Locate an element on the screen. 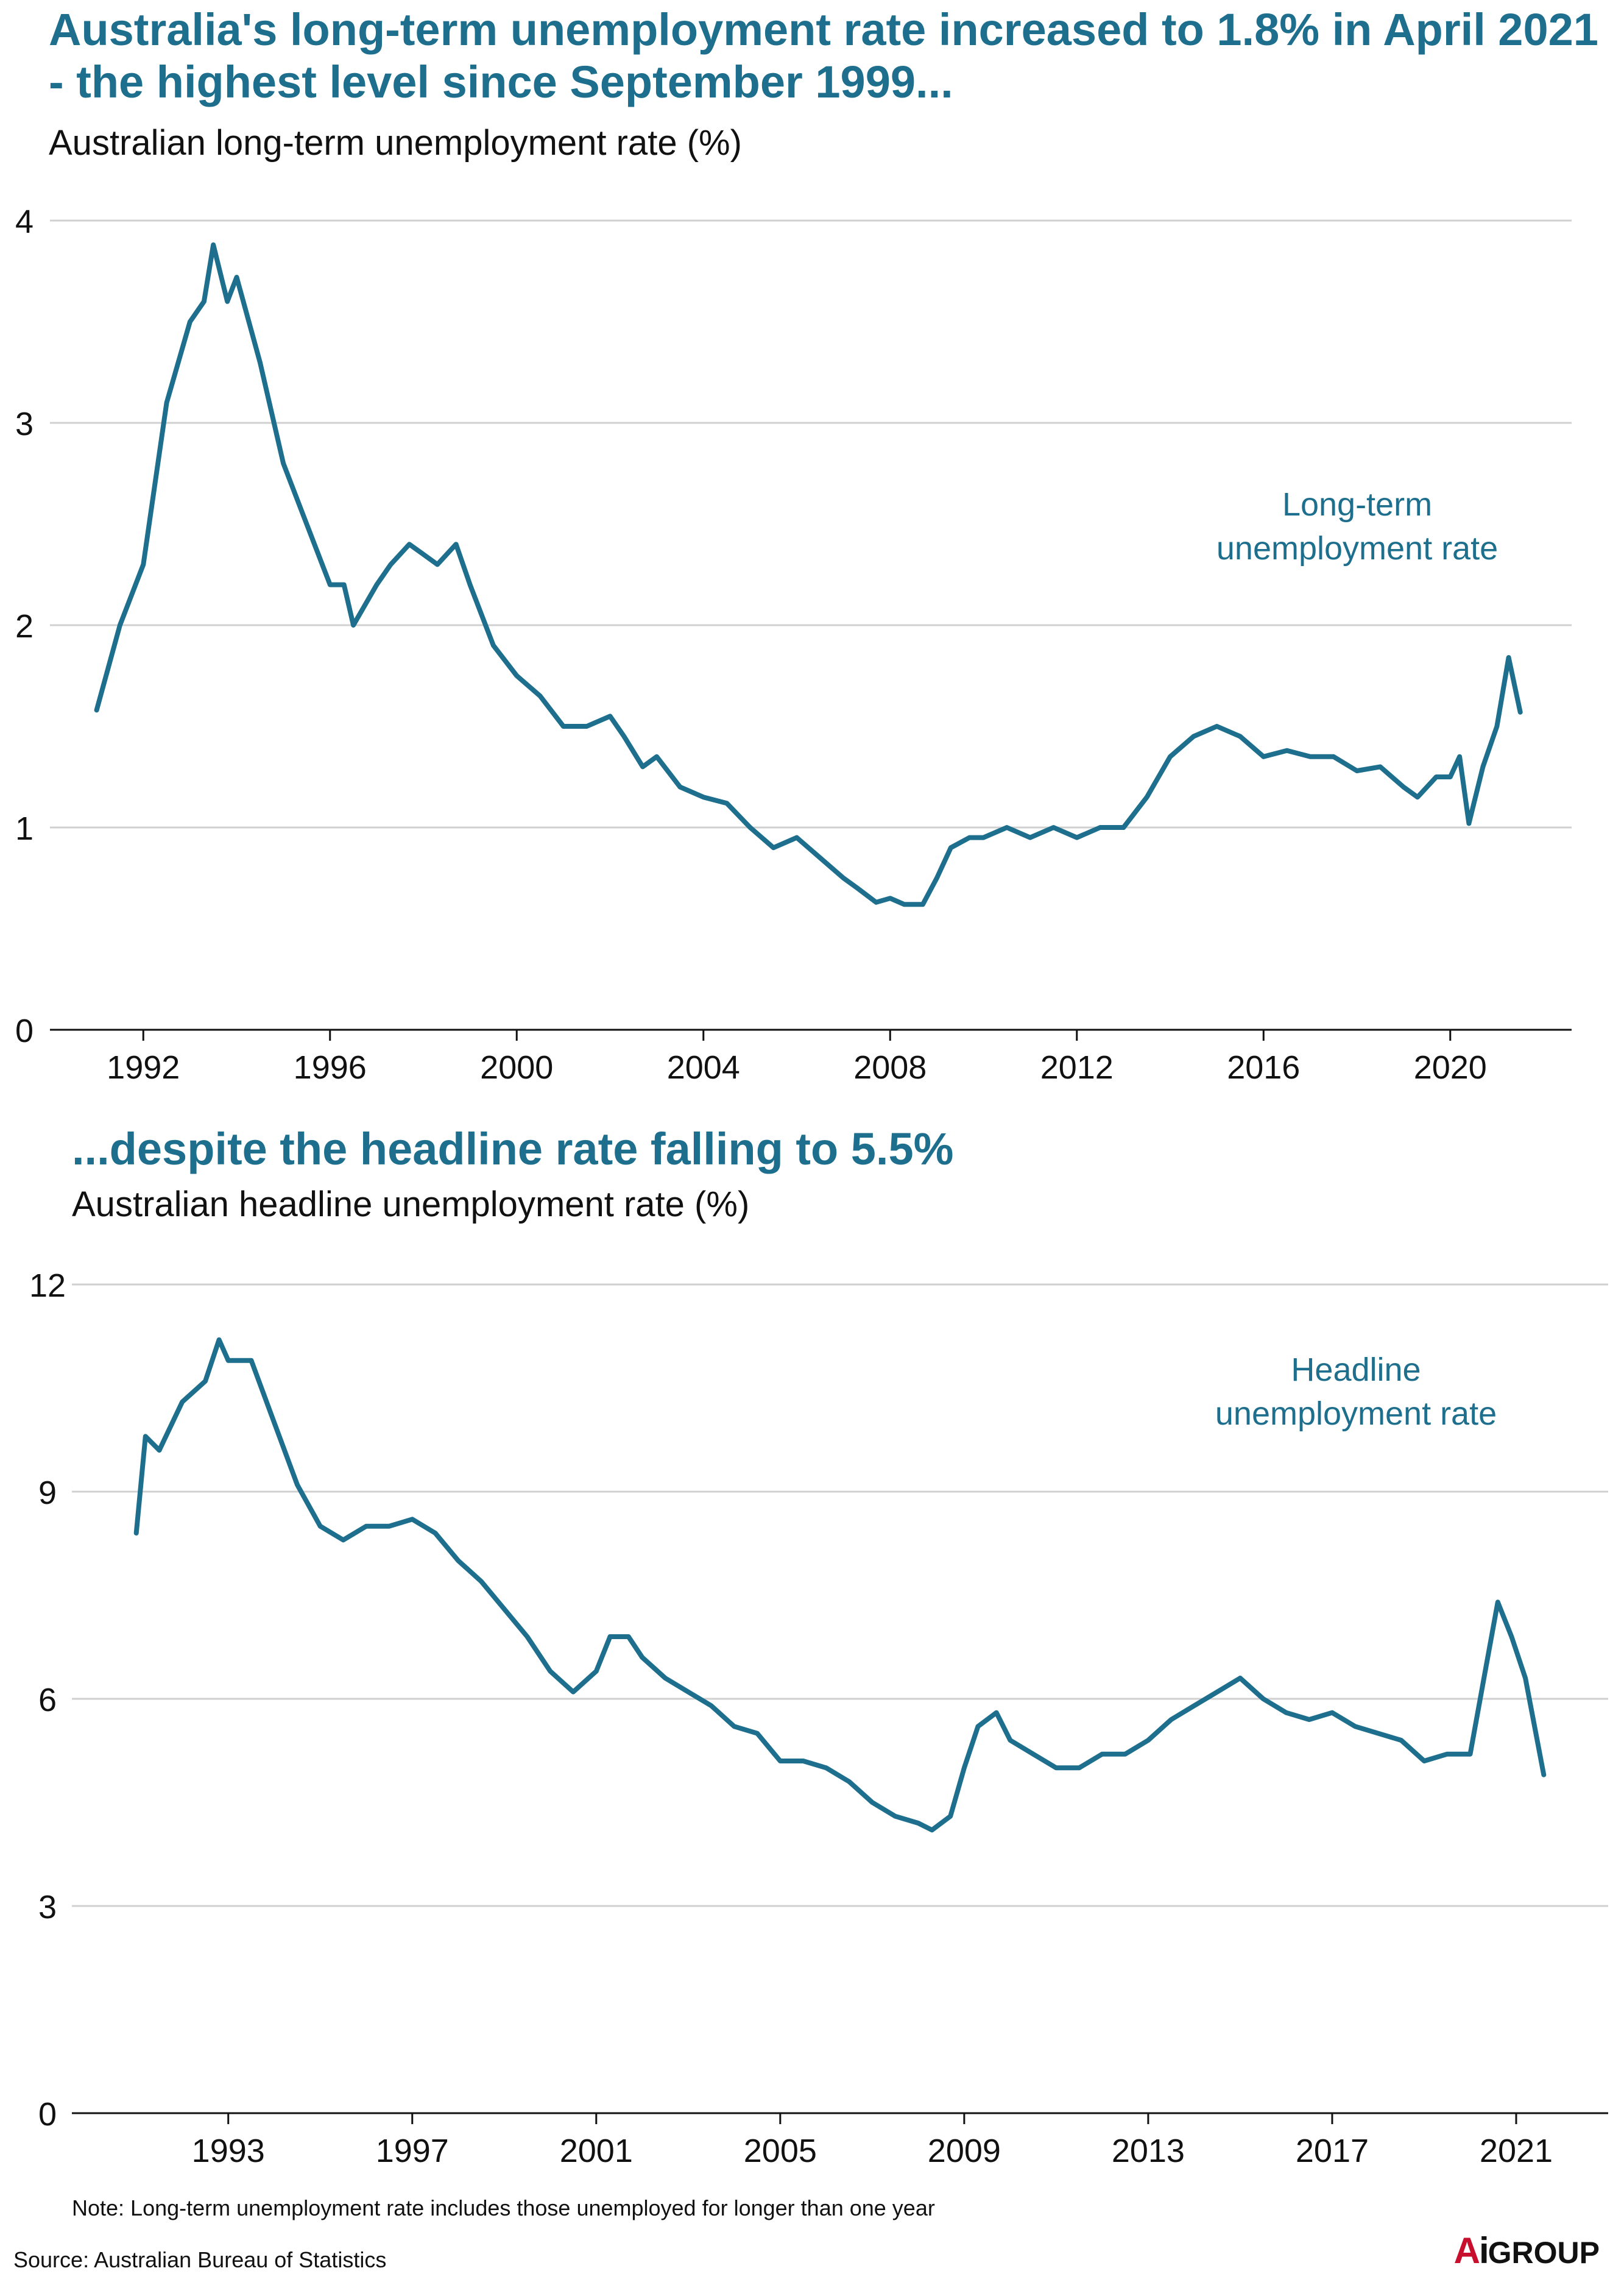 The height and width of the screenshot is (2285, 1624). x-tick-label: 1992 is located at coordinates (143, 1067).